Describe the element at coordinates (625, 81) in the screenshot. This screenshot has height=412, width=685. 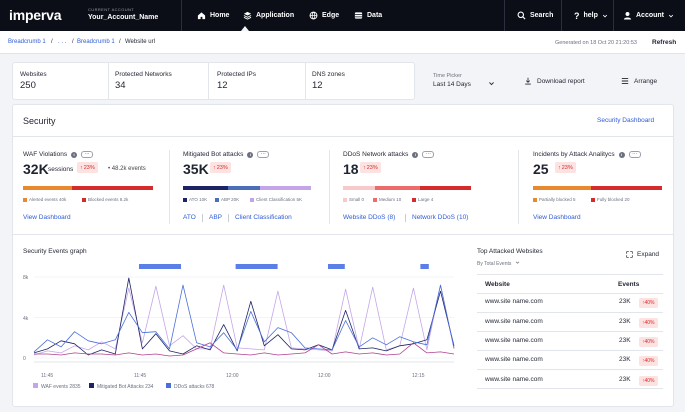
I see `list-icon` at that location.